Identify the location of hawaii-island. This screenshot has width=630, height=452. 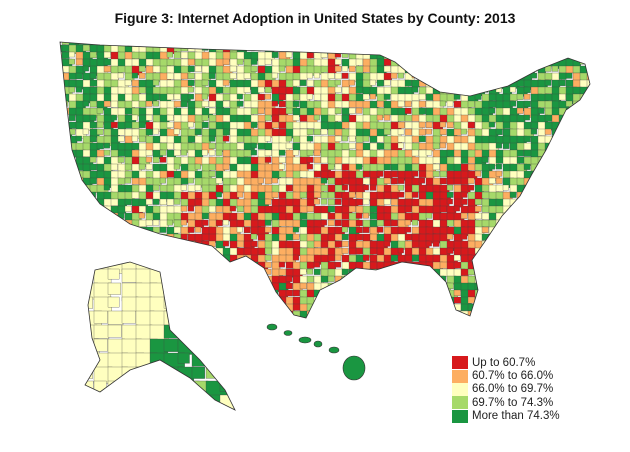
(305, 340).